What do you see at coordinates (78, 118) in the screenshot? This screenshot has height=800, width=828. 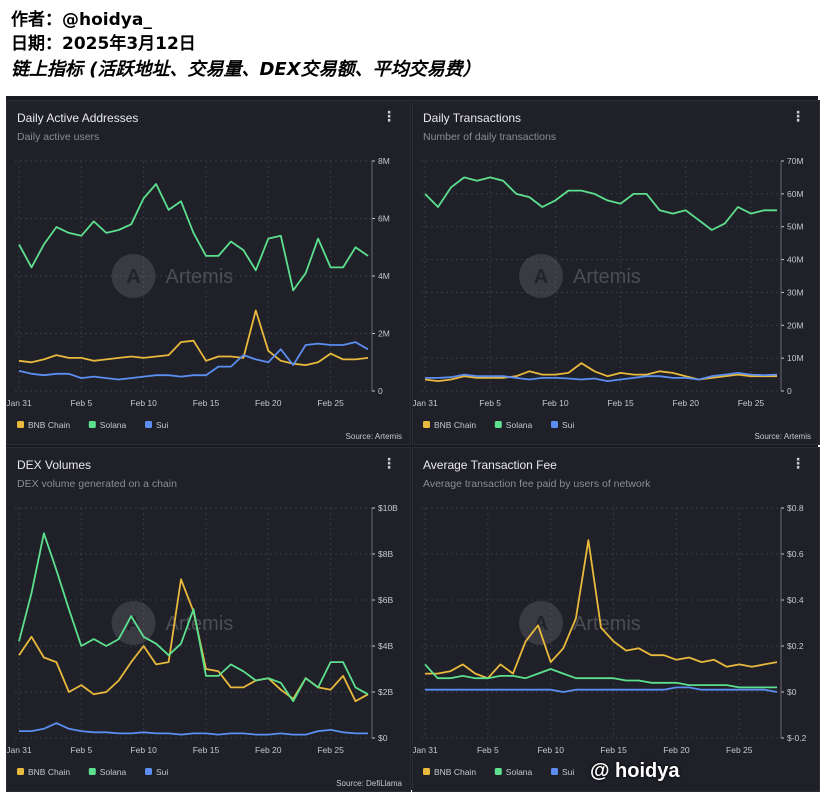 I see `chart-title: Daily Active Addresses` at bounding box center [78, 118].